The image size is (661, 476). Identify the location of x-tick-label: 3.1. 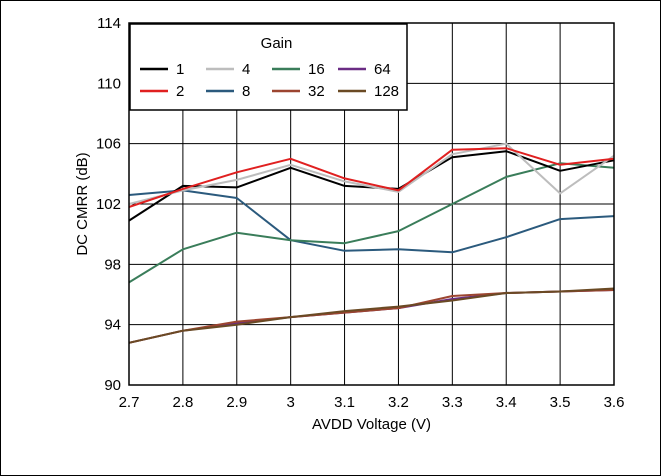
(344, 402).